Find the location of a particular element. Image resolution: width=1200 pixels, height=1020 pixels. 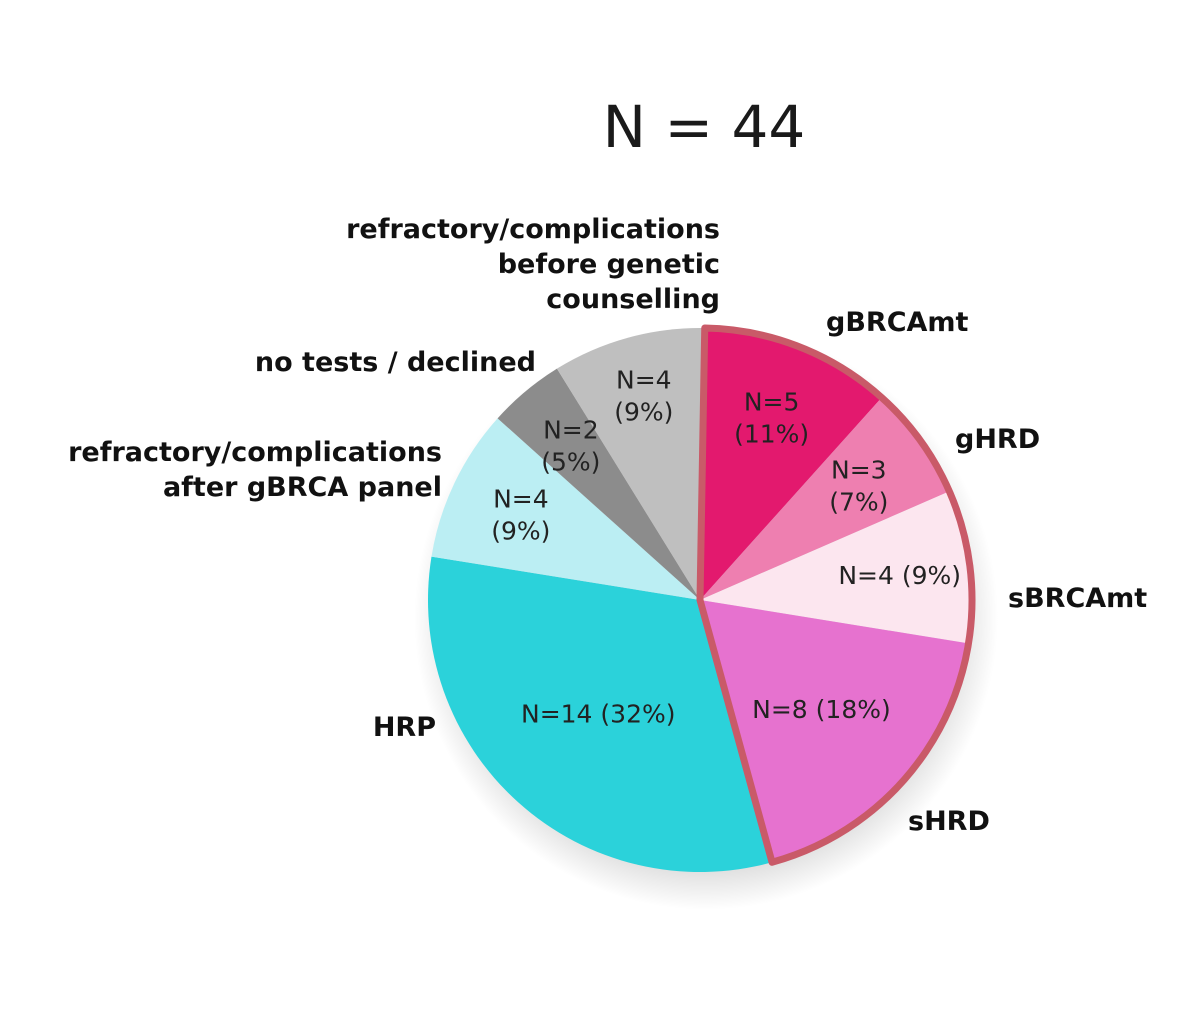

value-label-refractory-complications-before-genetic-counselling: N=4 is located at coordinates (644, 379).